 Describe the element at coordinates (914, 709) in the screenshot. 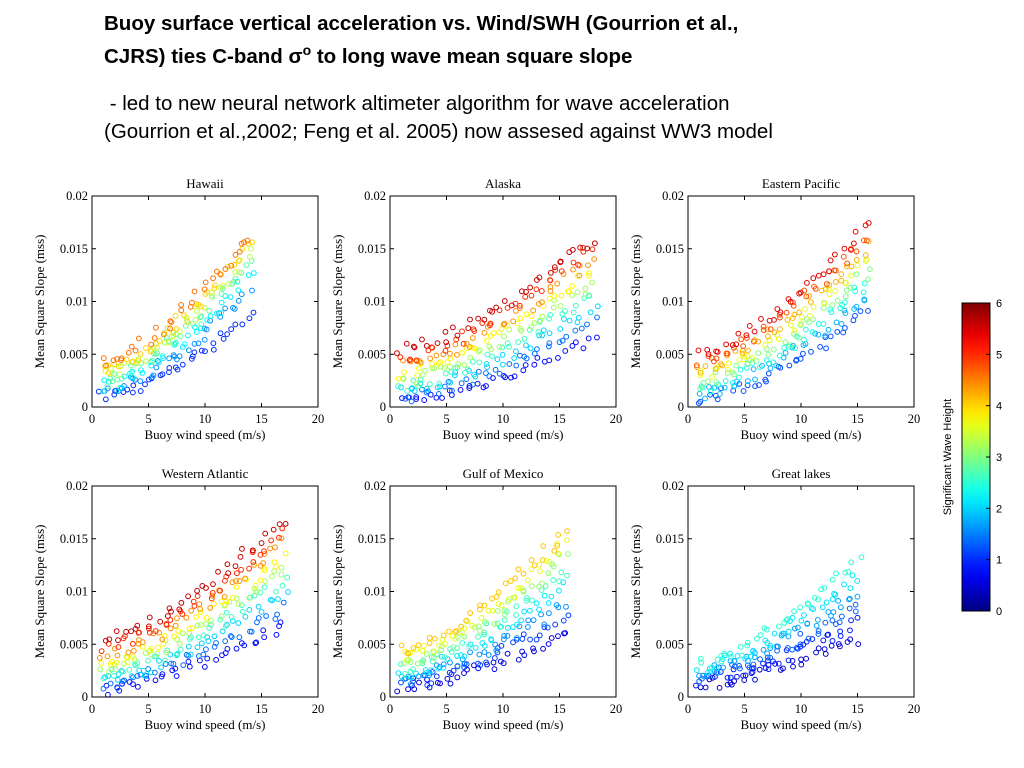

I see `x-tick-label: 20` at that location.